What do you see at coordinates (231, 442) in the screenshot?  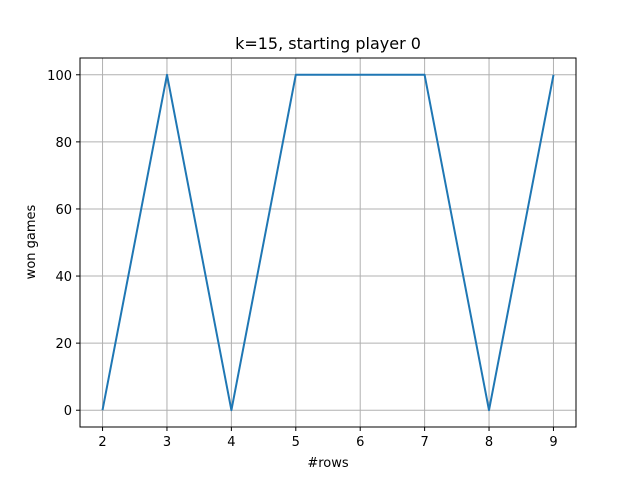 I see `x-tick-label: 4` at bounding box center [231, 442].